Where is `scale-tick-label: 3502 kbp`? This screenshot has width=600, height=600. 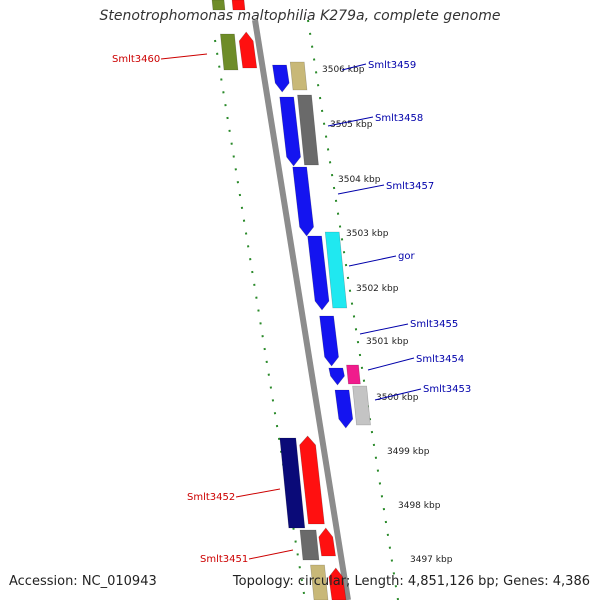
scale-tick-label: 3502 kbp is located at coordinates (377, 289).